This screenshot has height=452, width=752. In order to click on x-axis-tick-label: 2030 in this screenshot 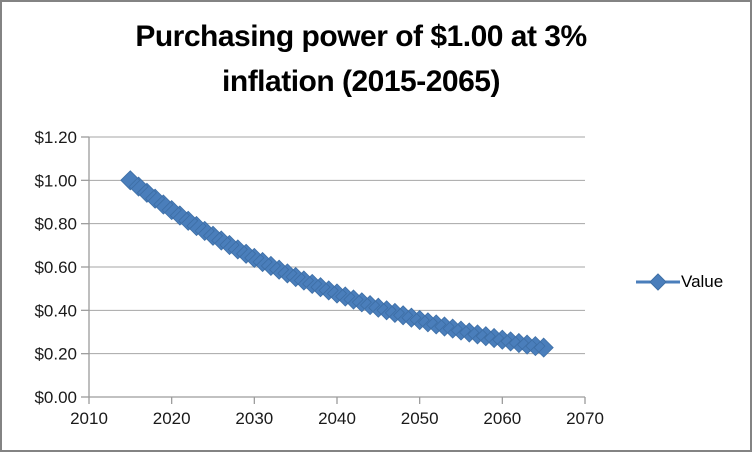, I will do `click(254, 418)`.